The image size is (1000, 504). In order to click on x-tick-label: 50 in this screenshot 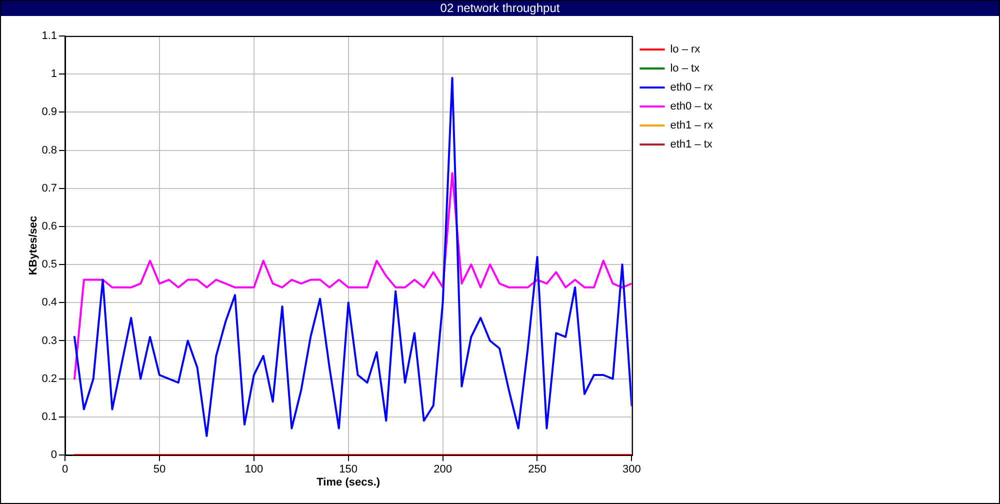, I will do `click(159, 470)`.